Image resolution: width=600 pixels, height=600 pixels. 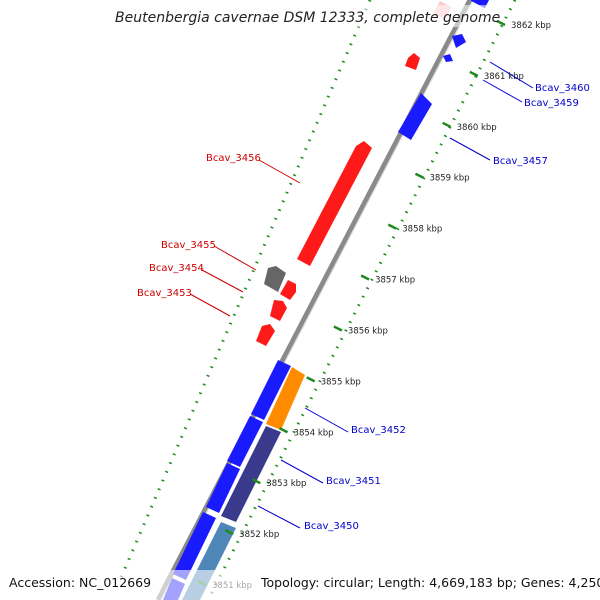 I want to click on label-bcav-3460: Bcav_3460, so click(x=562, y=88).